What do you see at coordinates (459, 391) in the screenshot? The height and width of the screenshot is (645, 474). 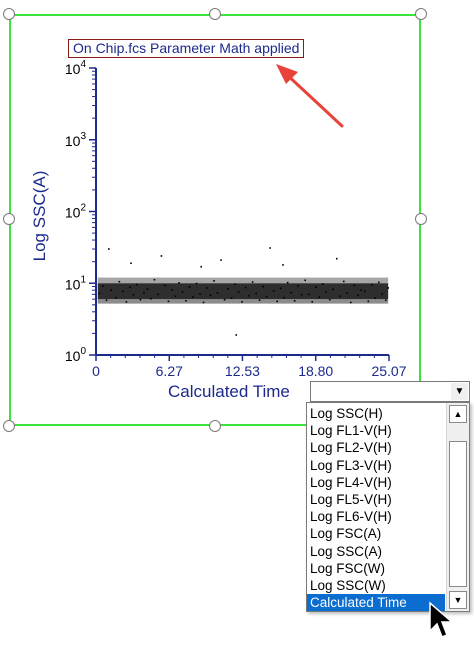 I see `dropdown-arrow-icon: ▼` at bounding box center [459, 391].